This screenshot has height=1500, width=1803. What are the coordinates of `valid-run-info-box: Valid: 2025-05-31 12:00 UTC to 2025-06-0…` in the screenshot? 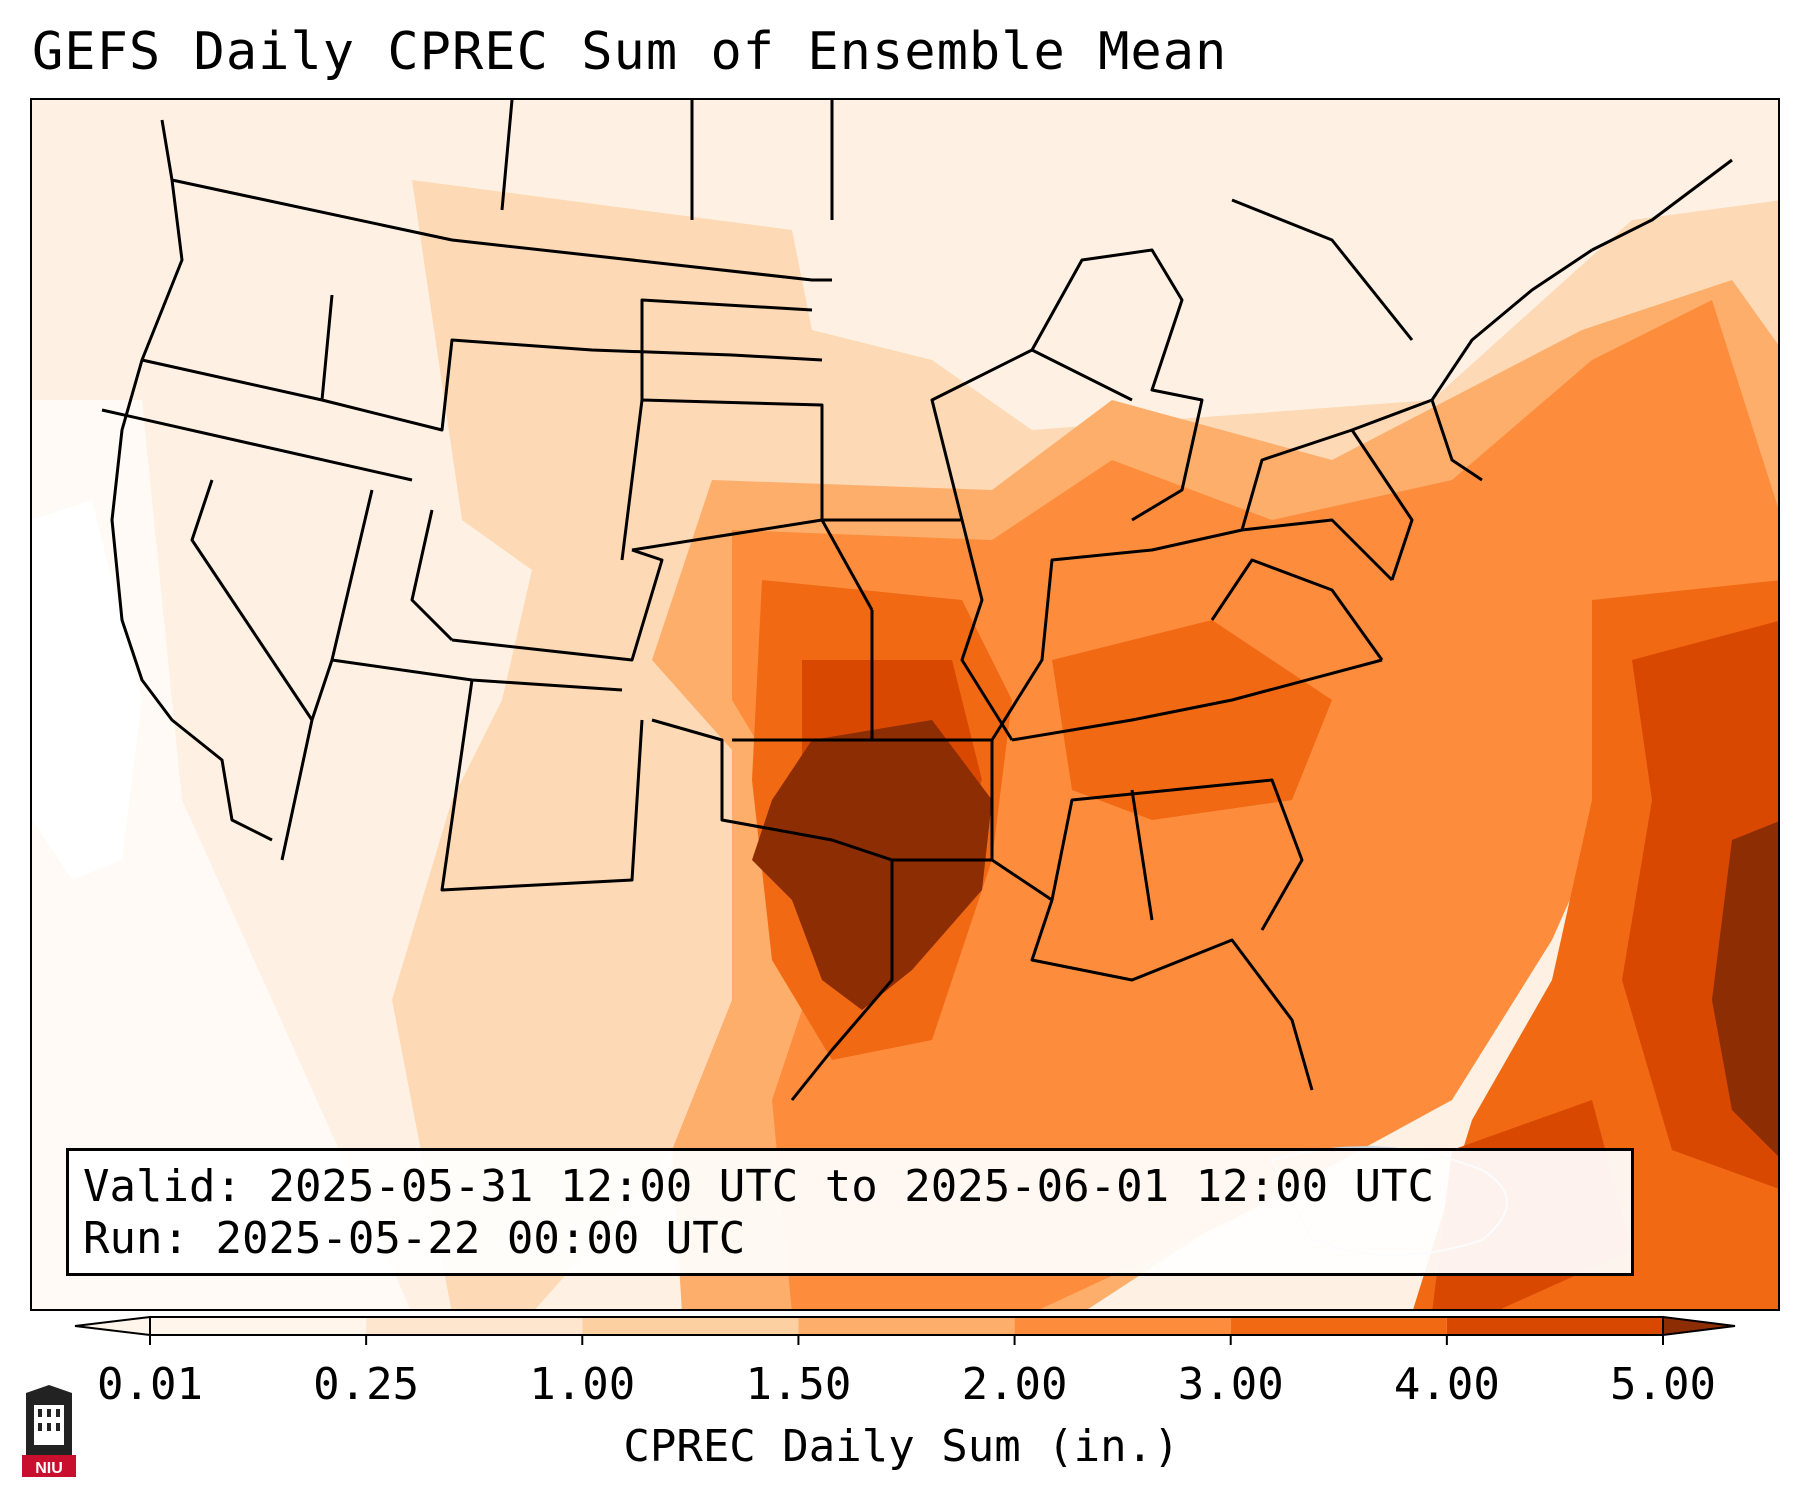 It's located at (850, 1212).